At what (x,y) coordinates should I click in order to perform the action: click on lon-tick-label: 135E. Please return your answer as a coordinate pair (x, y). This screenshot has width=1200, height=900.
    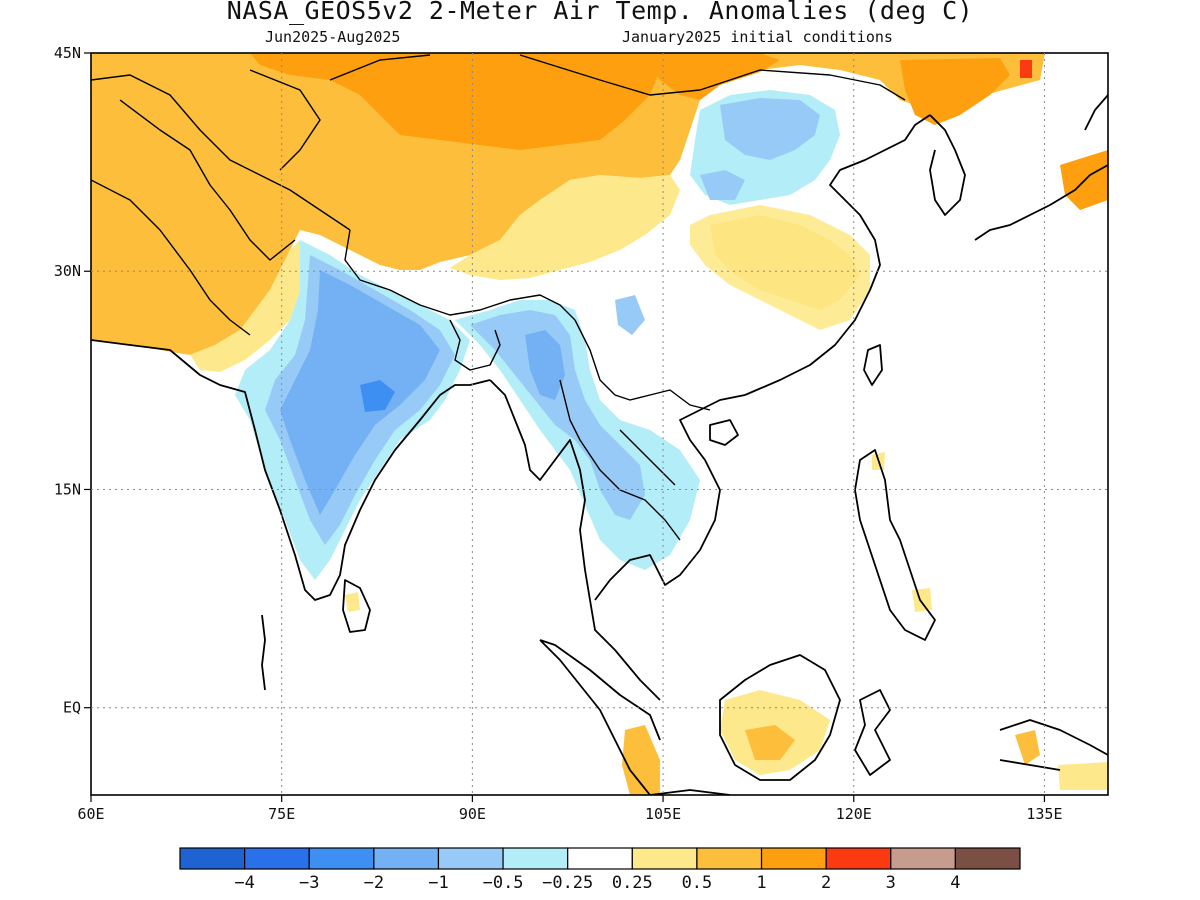
    Looking at the image, I should click on (1044, 814).